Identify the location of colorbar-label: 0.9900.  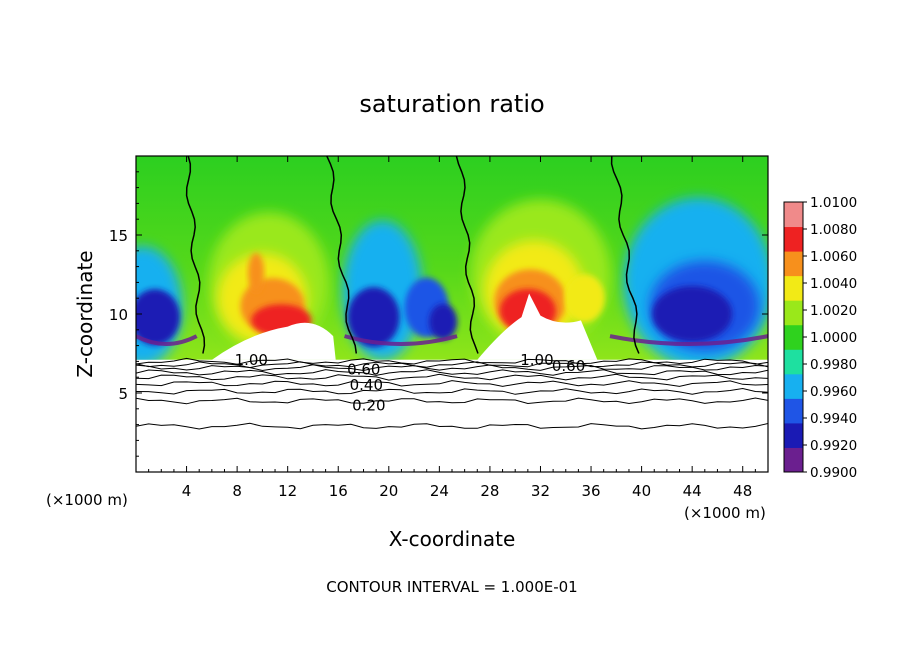
(833, 473).